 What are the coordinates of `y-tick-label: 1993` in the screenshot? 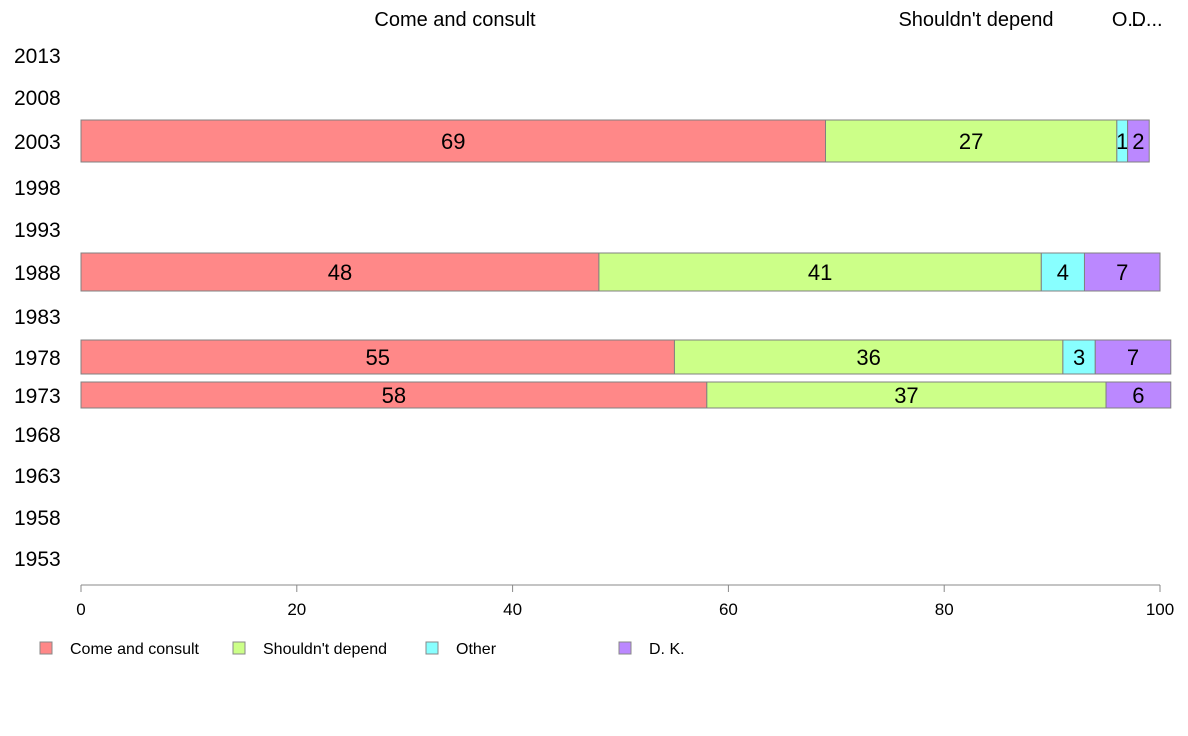 It's located at (37, 230).